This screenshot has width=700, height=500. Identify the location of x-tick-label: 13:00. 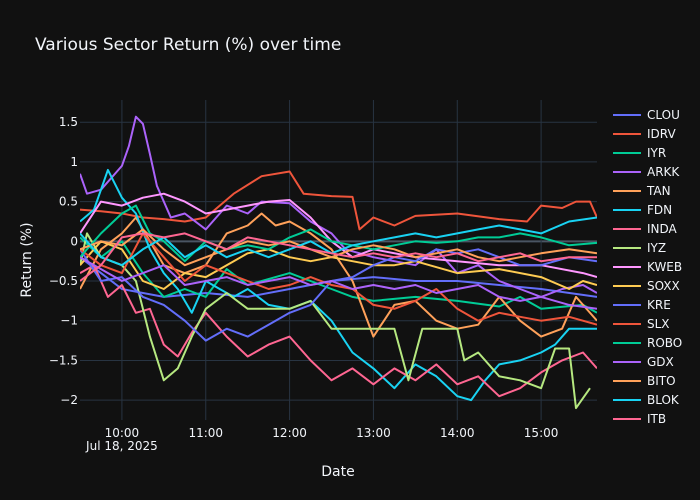
(373, 433).